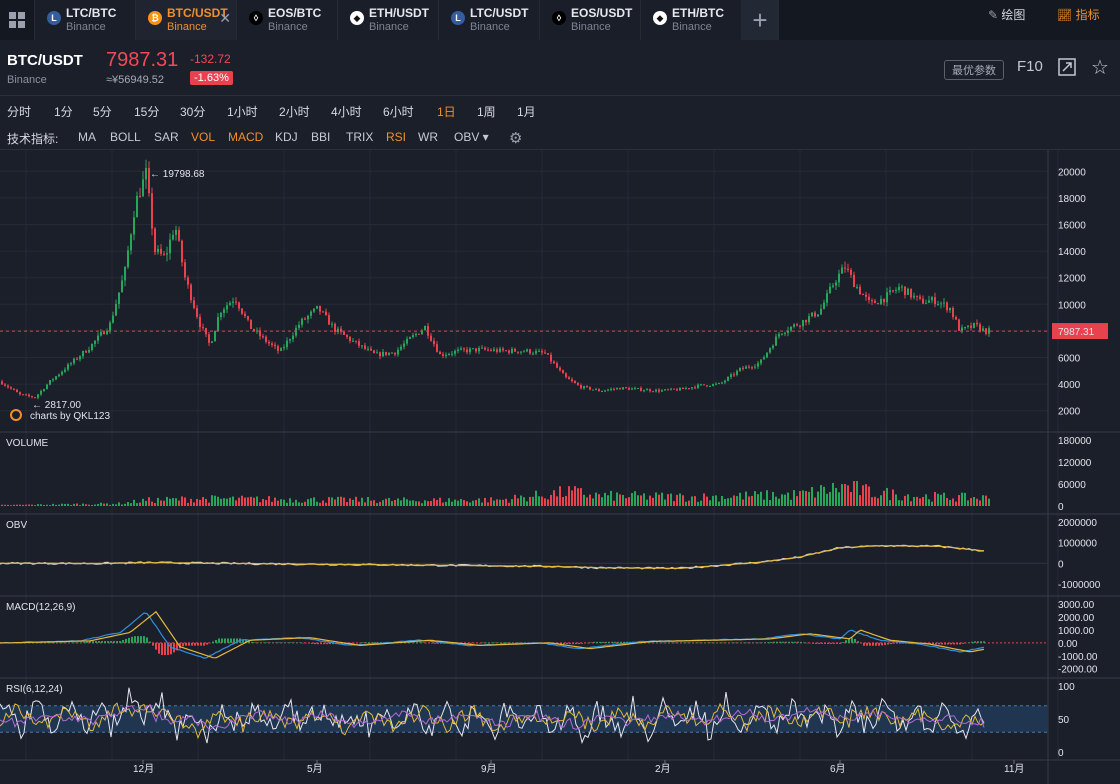 The width and height of the screenshot is (1120, 784). What do you see at coordinates (84, 20) in the screenshot?
I see `tab-ltc-btc: L LTC/BTC Binance` at bounding box center [84, 20].